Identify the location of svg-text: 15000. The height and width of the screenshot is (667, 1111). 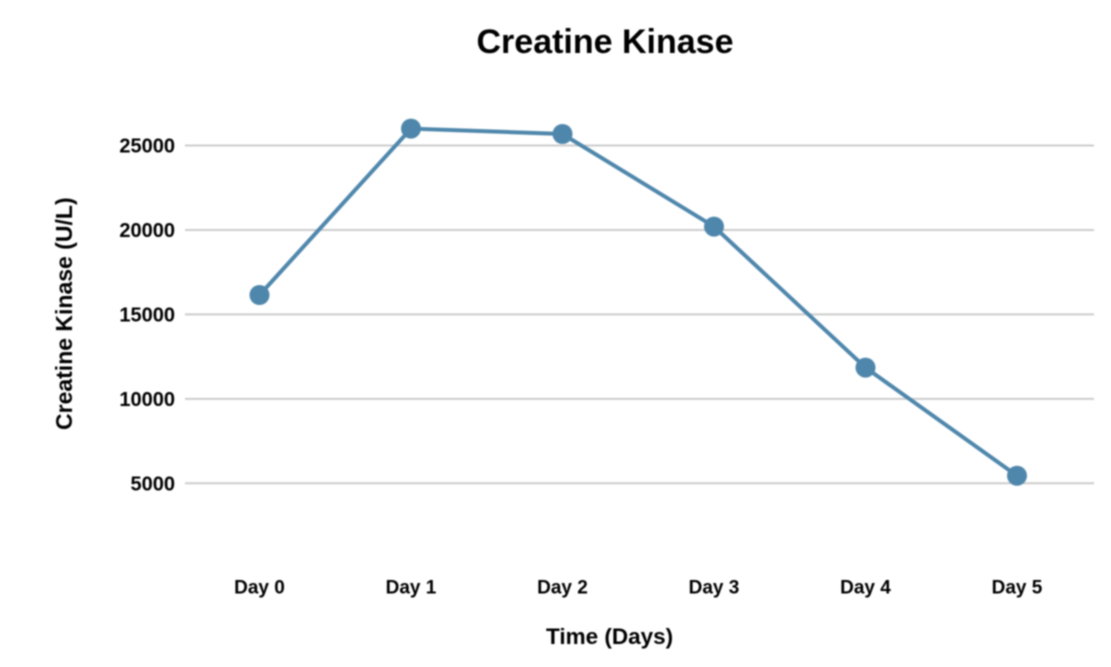
(147, 315).